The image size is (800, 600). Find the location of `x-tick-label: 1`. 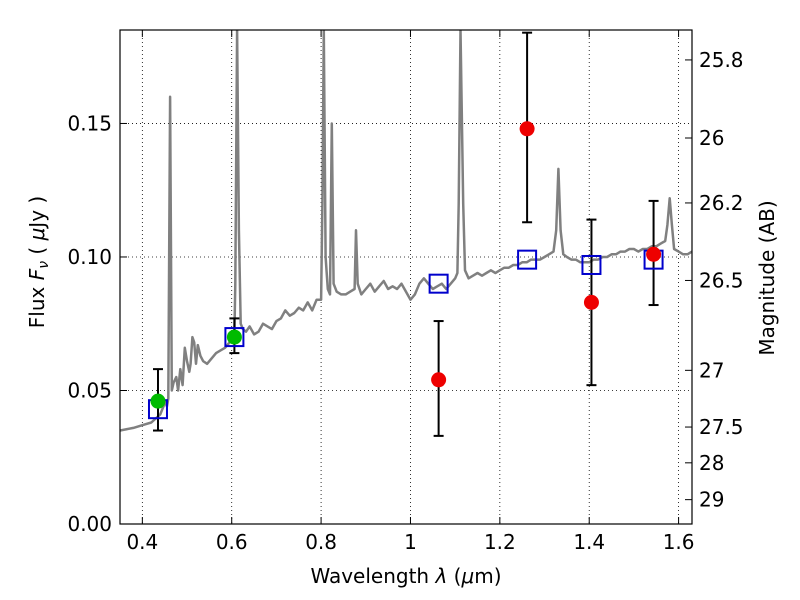

x-tick-label: 1 is located at coordinates (410, 542).